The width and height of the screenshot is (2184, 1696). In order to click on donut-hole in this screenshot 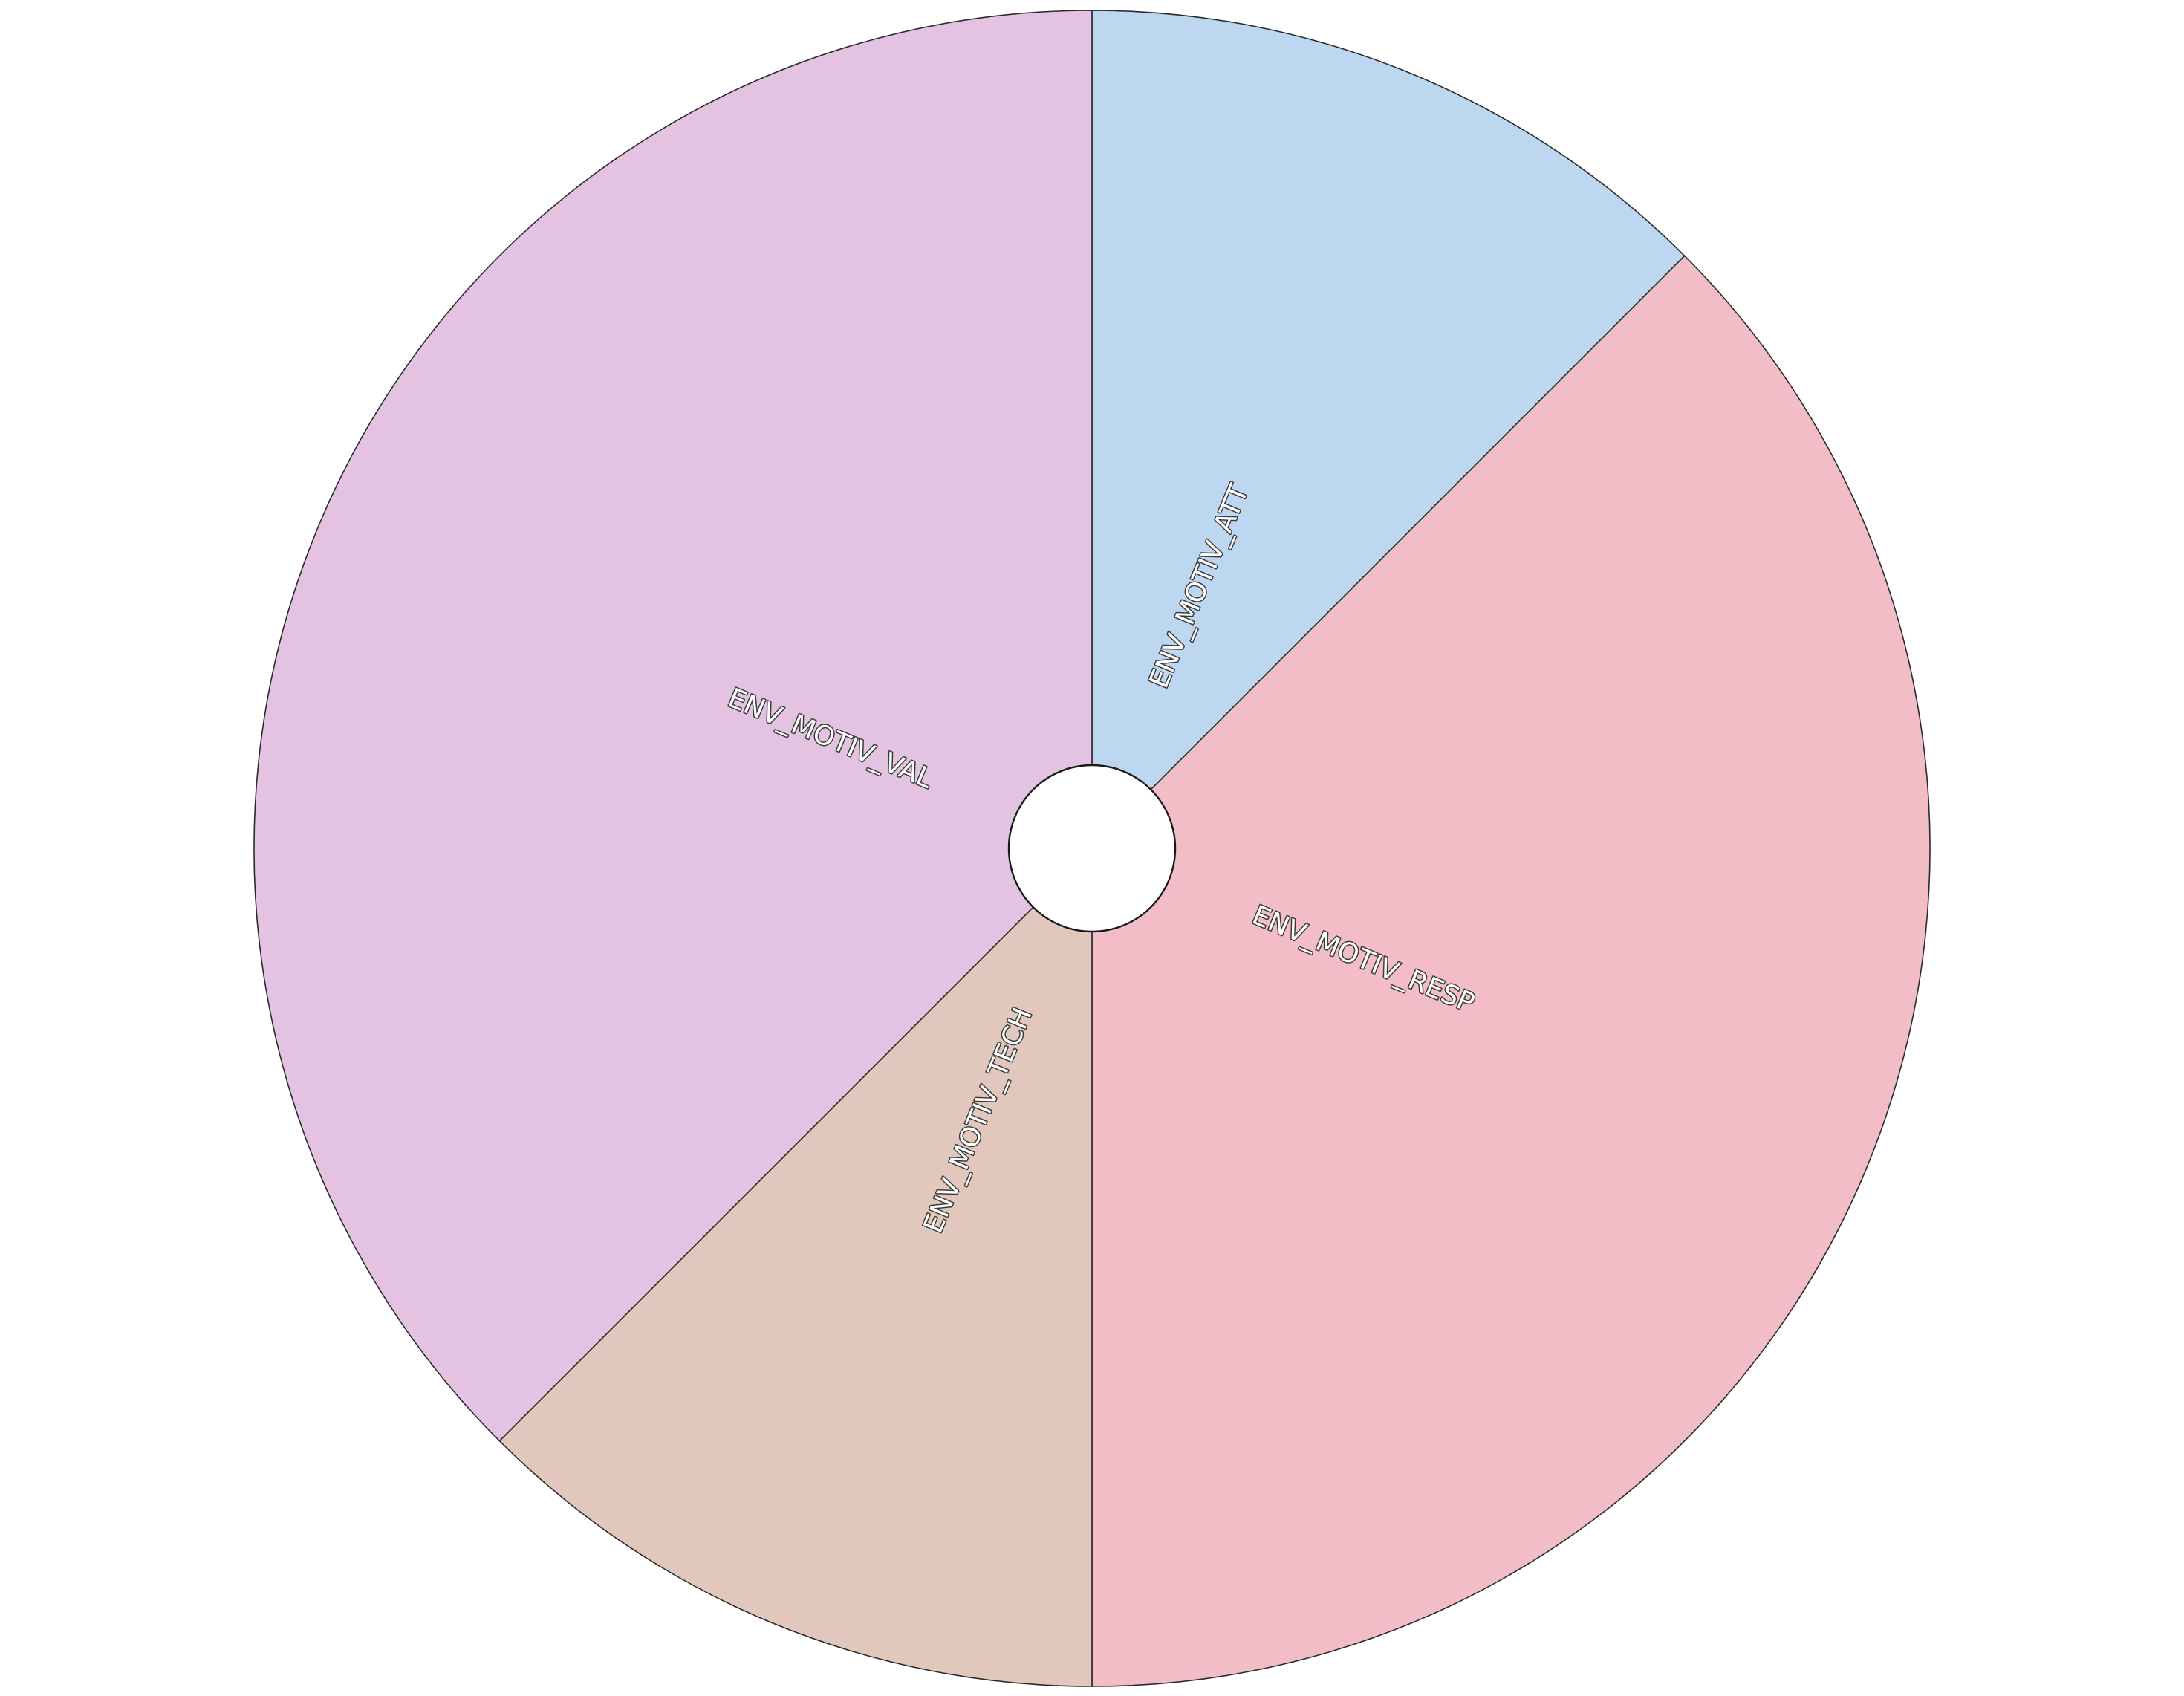, I will do `click(1092, 848)`.